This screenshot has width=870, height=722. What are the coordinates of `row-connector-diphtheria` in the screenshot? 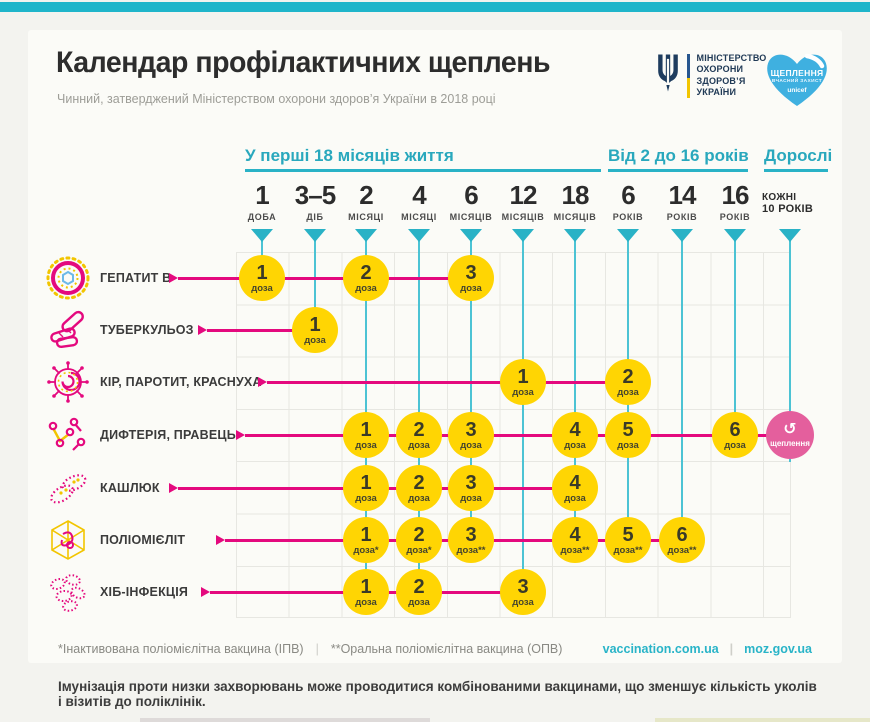 It's located at (513, 435).